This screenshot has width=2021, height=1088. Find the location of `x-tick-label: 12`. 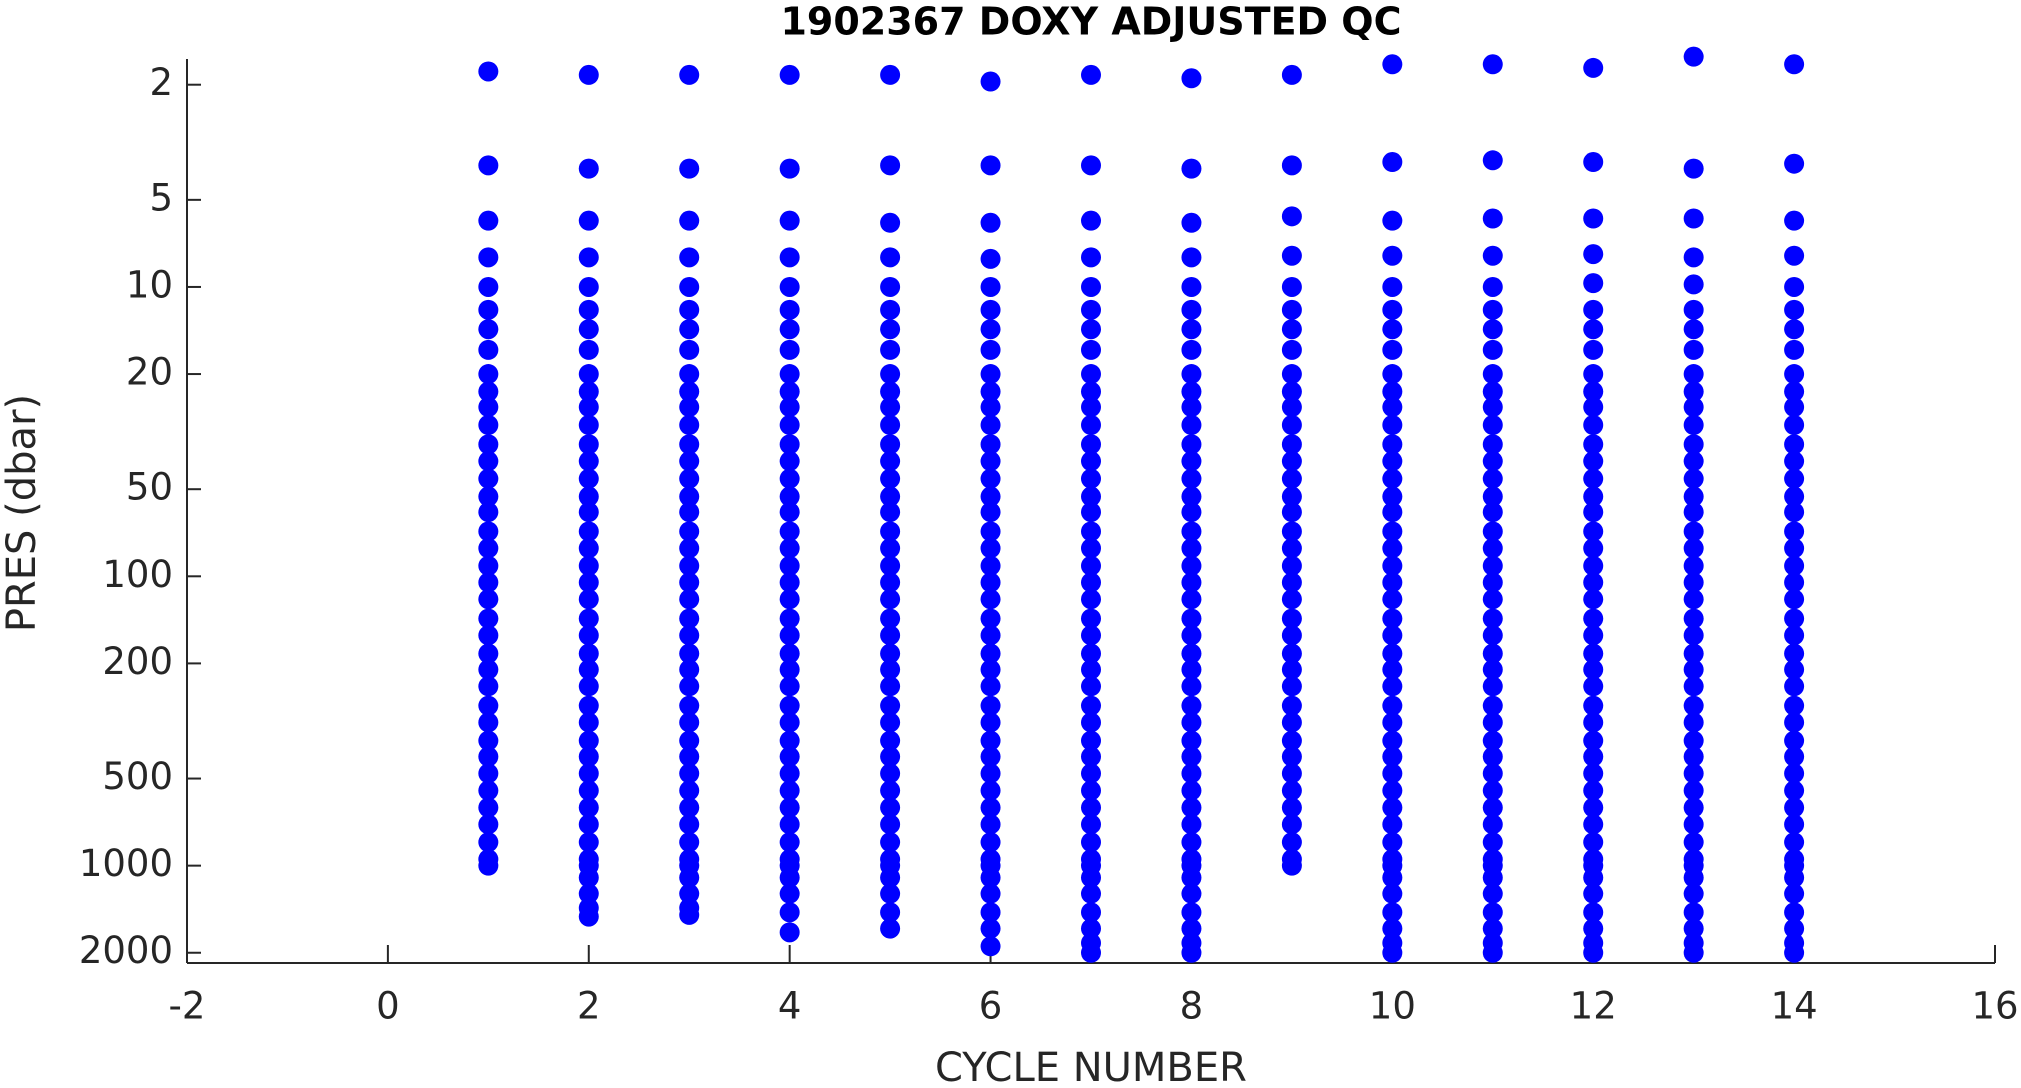

x-tick-label: 12 is located at coordinates (1593, 1006).